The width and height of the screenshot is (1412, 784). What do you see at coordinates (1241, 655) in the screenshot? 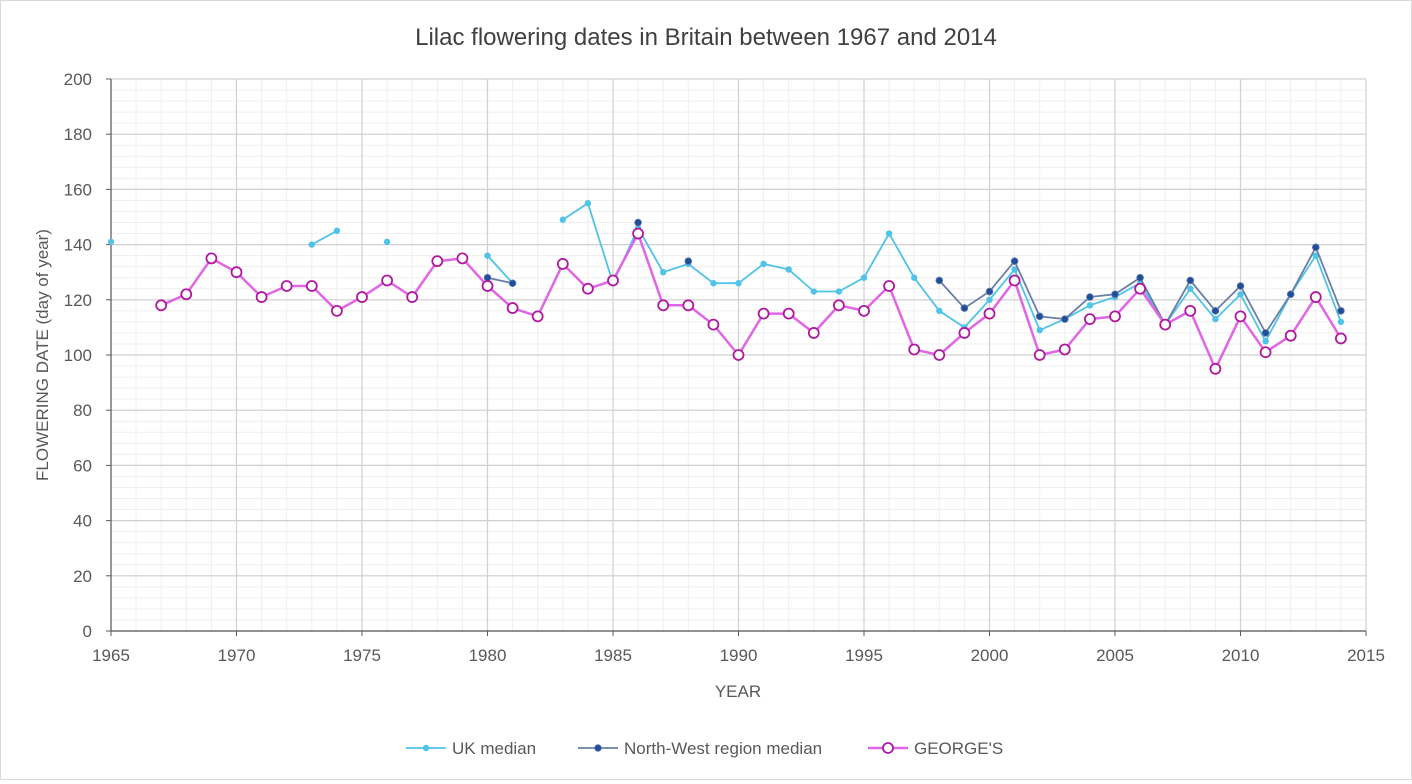
I see `x-tick-label: 2010` at bounding box center [1241, 655].